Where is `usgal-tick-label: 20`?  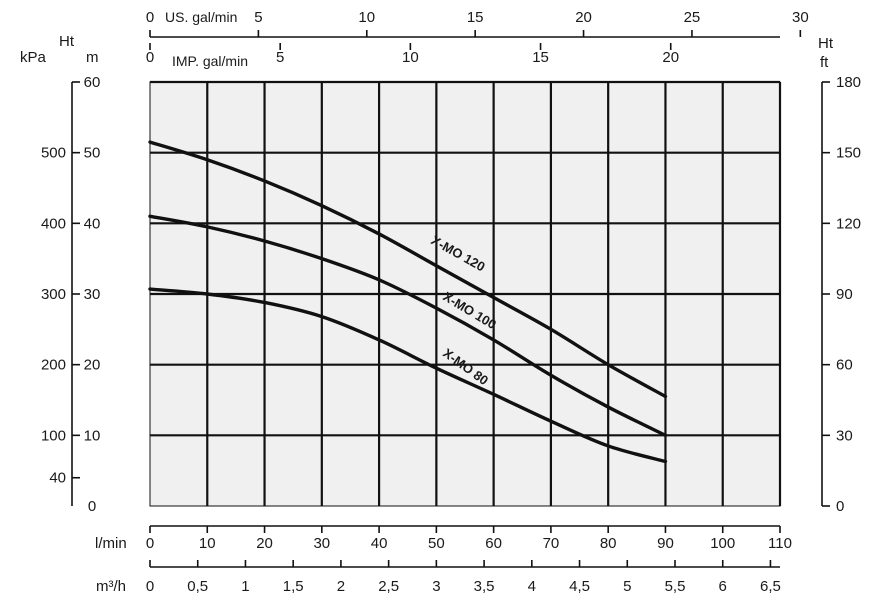
usgal-tick-label: 20 is located at coordinates (583, 17).